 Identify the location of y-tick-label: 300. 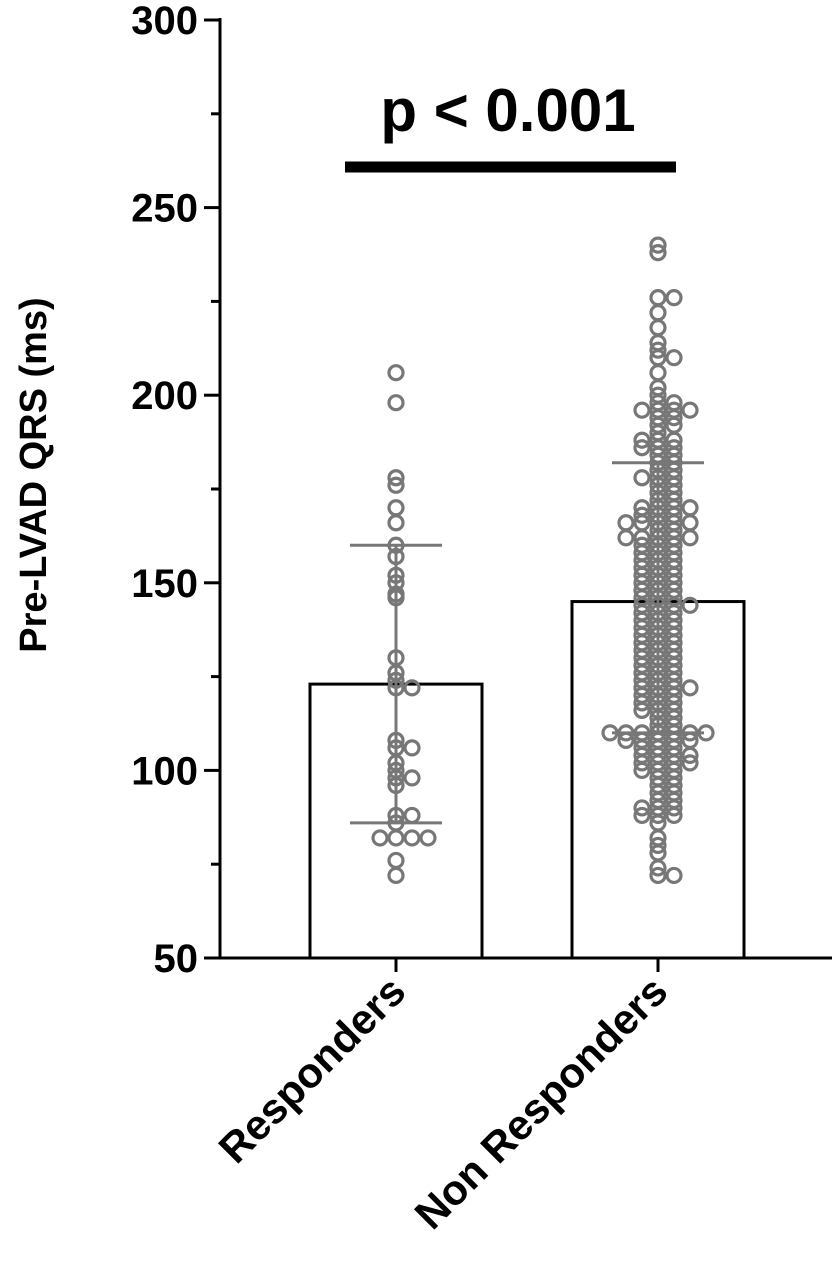
(164, 21).